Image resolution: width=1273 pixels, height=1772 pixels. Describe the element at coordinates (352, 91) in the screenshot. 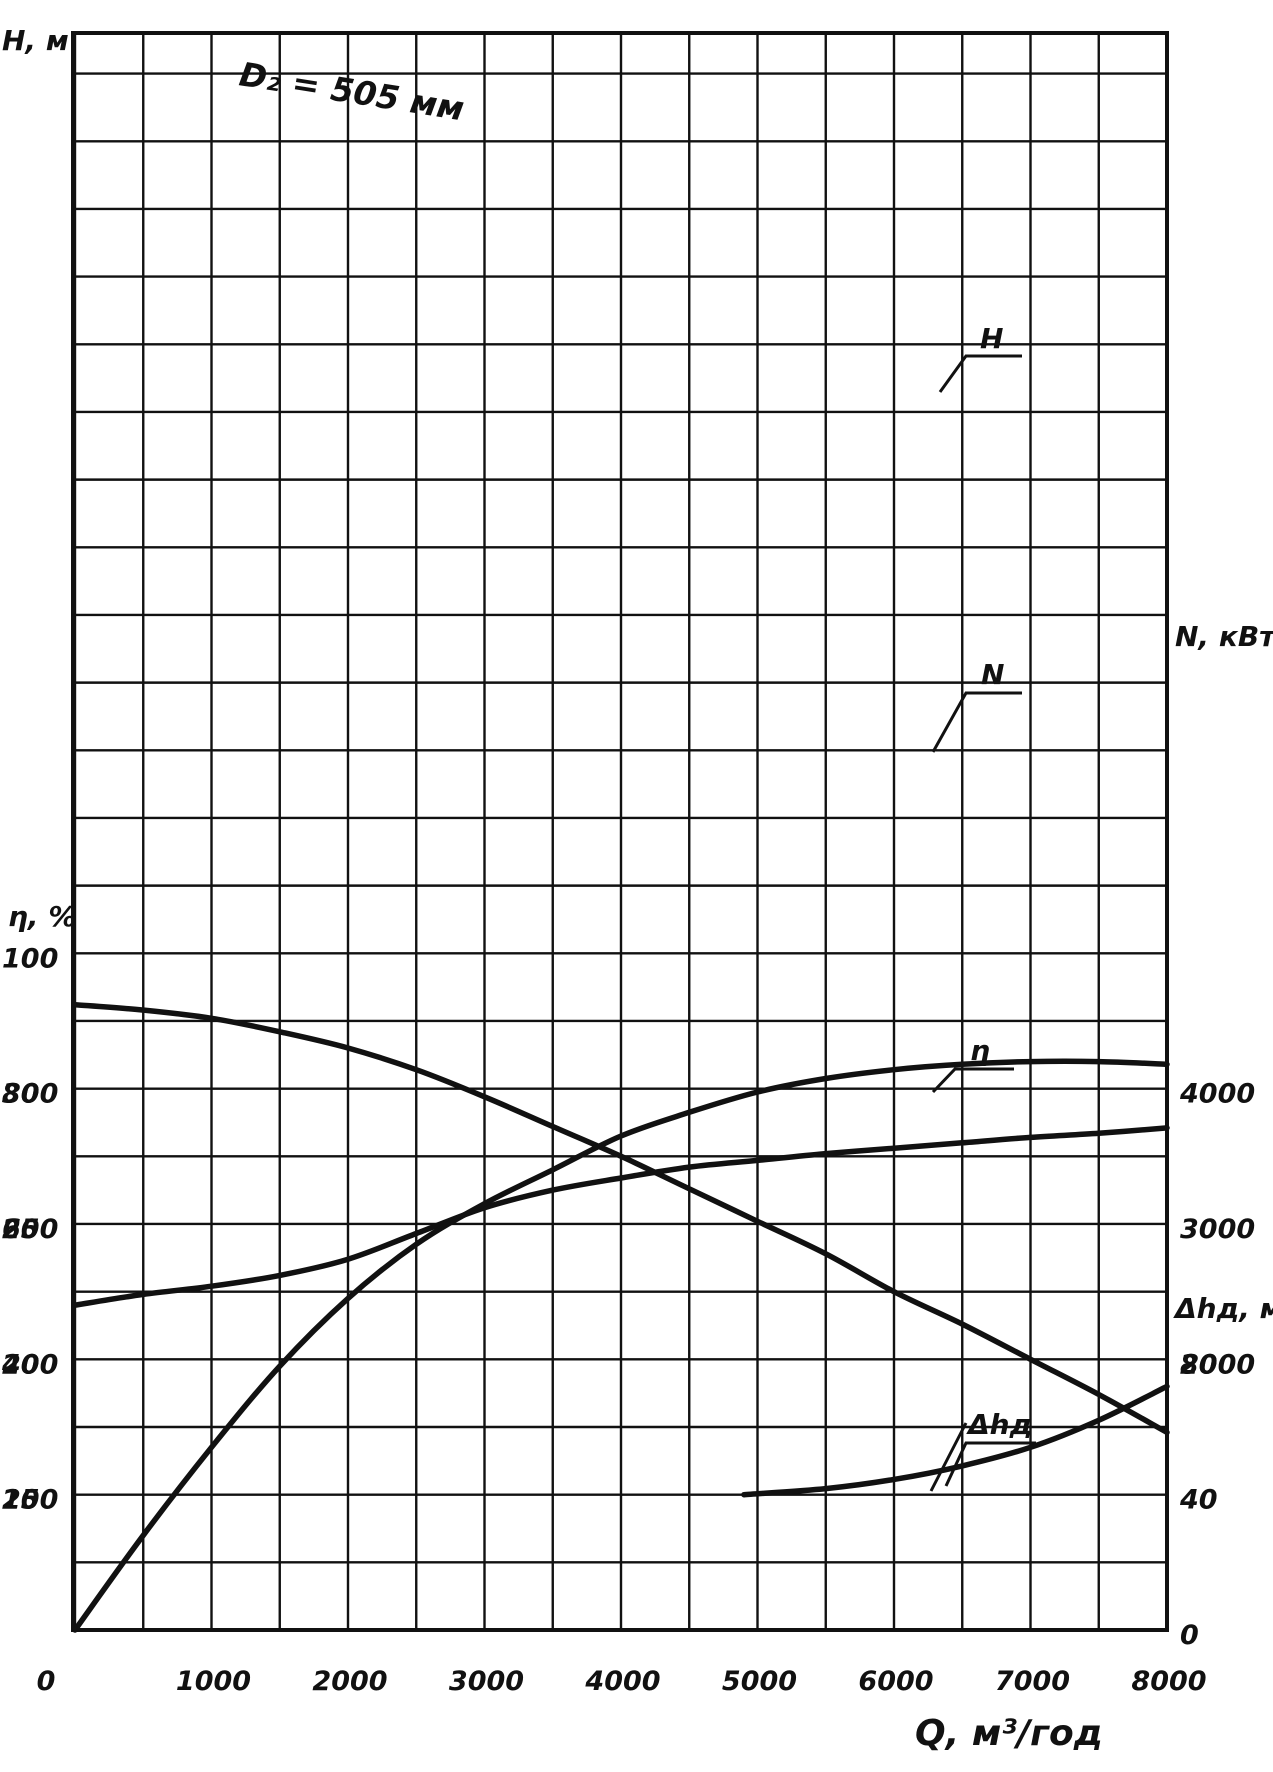

I see `d2-curve-label: D₂ = 505 мм` at that location.